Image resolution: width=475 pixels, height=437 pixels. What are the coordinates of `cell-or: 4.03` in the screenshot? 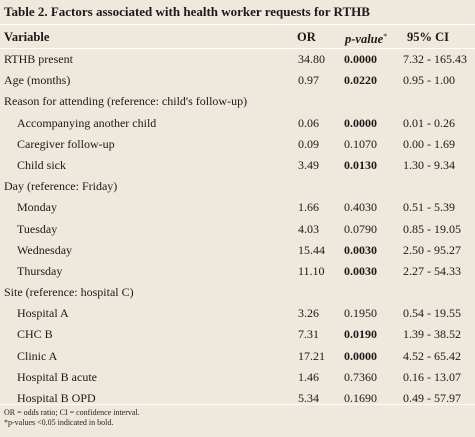 It's located at (308, 228).